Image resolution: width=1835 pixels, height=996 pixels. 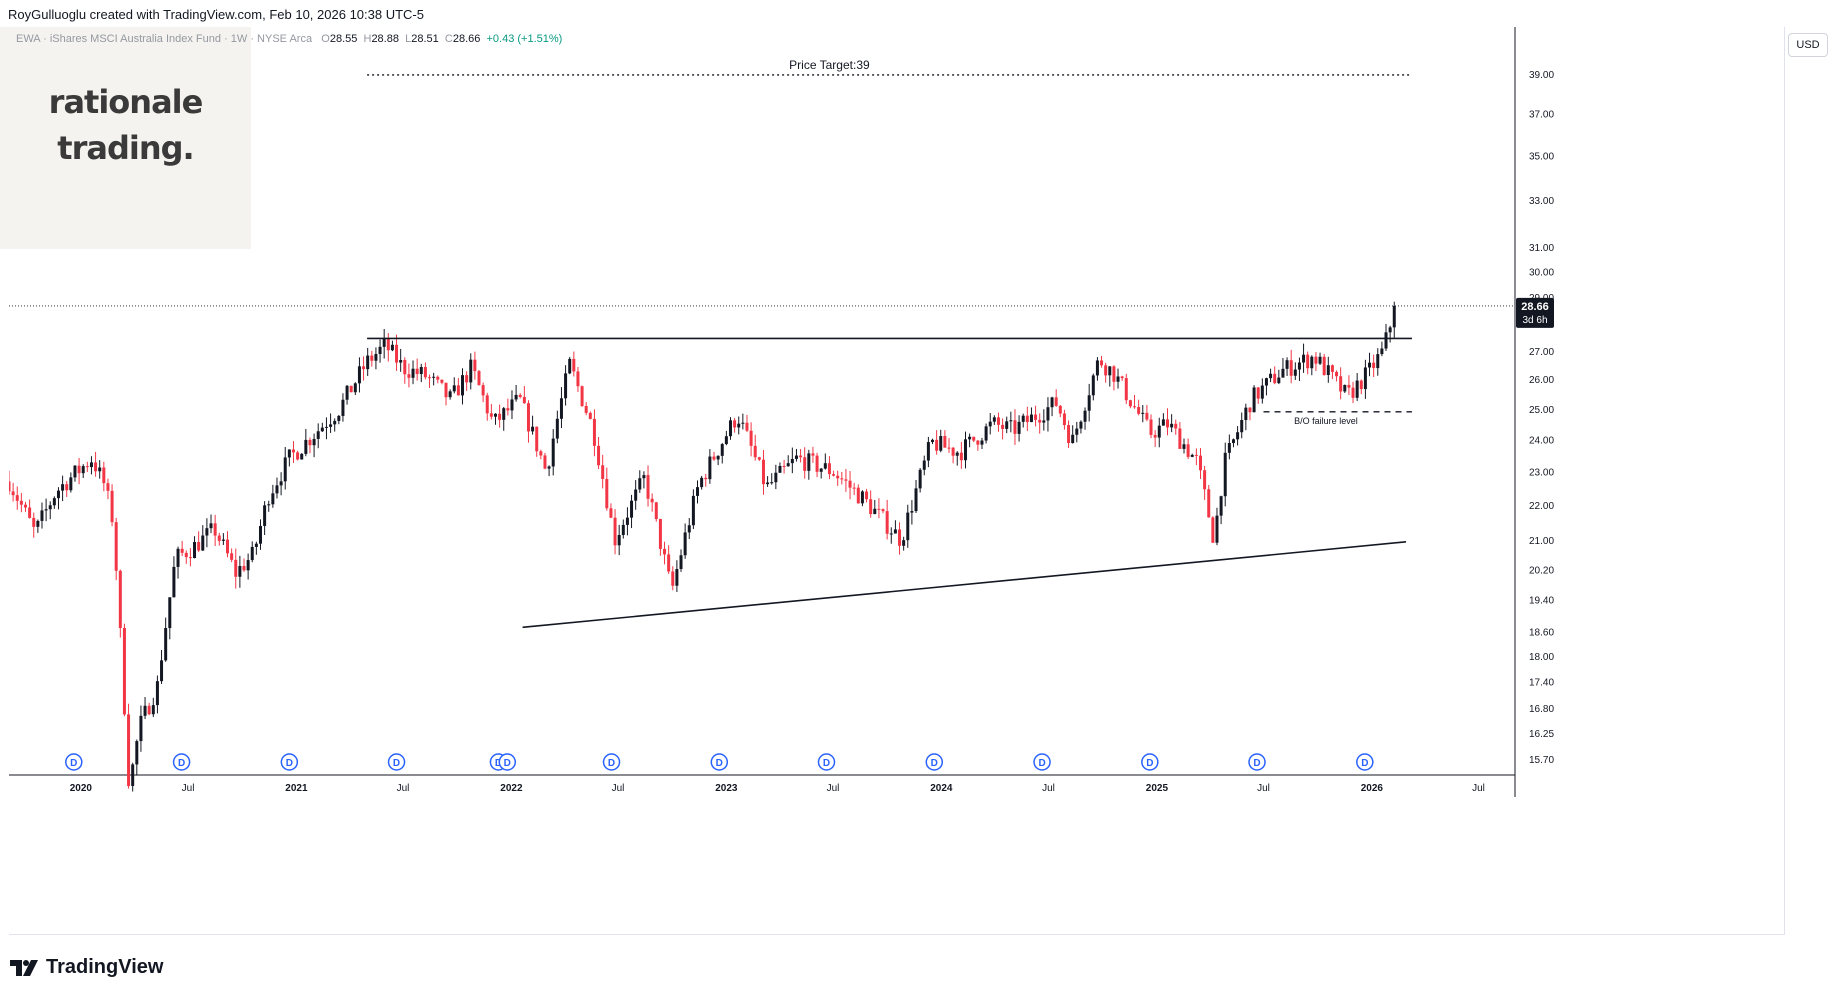 I want to click on currency-button: USD, so click(x=1808, y=45).